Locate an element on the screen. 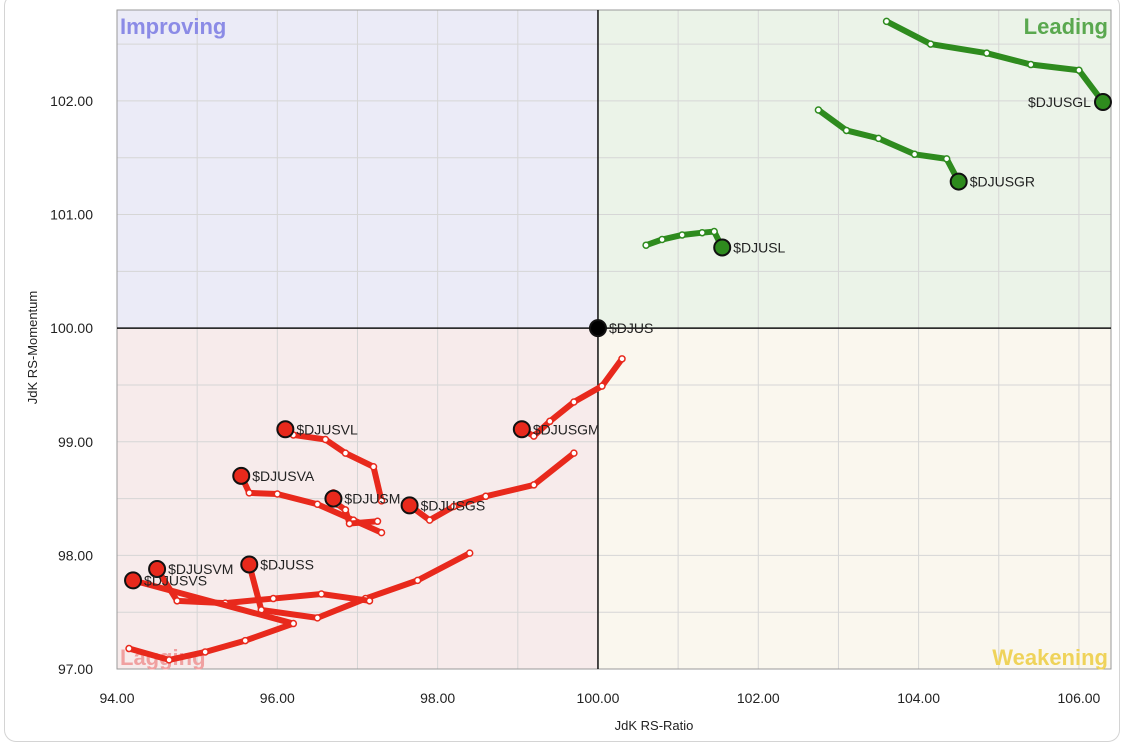  x-tick-label: 100.00 is located at coordinates (598, 698).